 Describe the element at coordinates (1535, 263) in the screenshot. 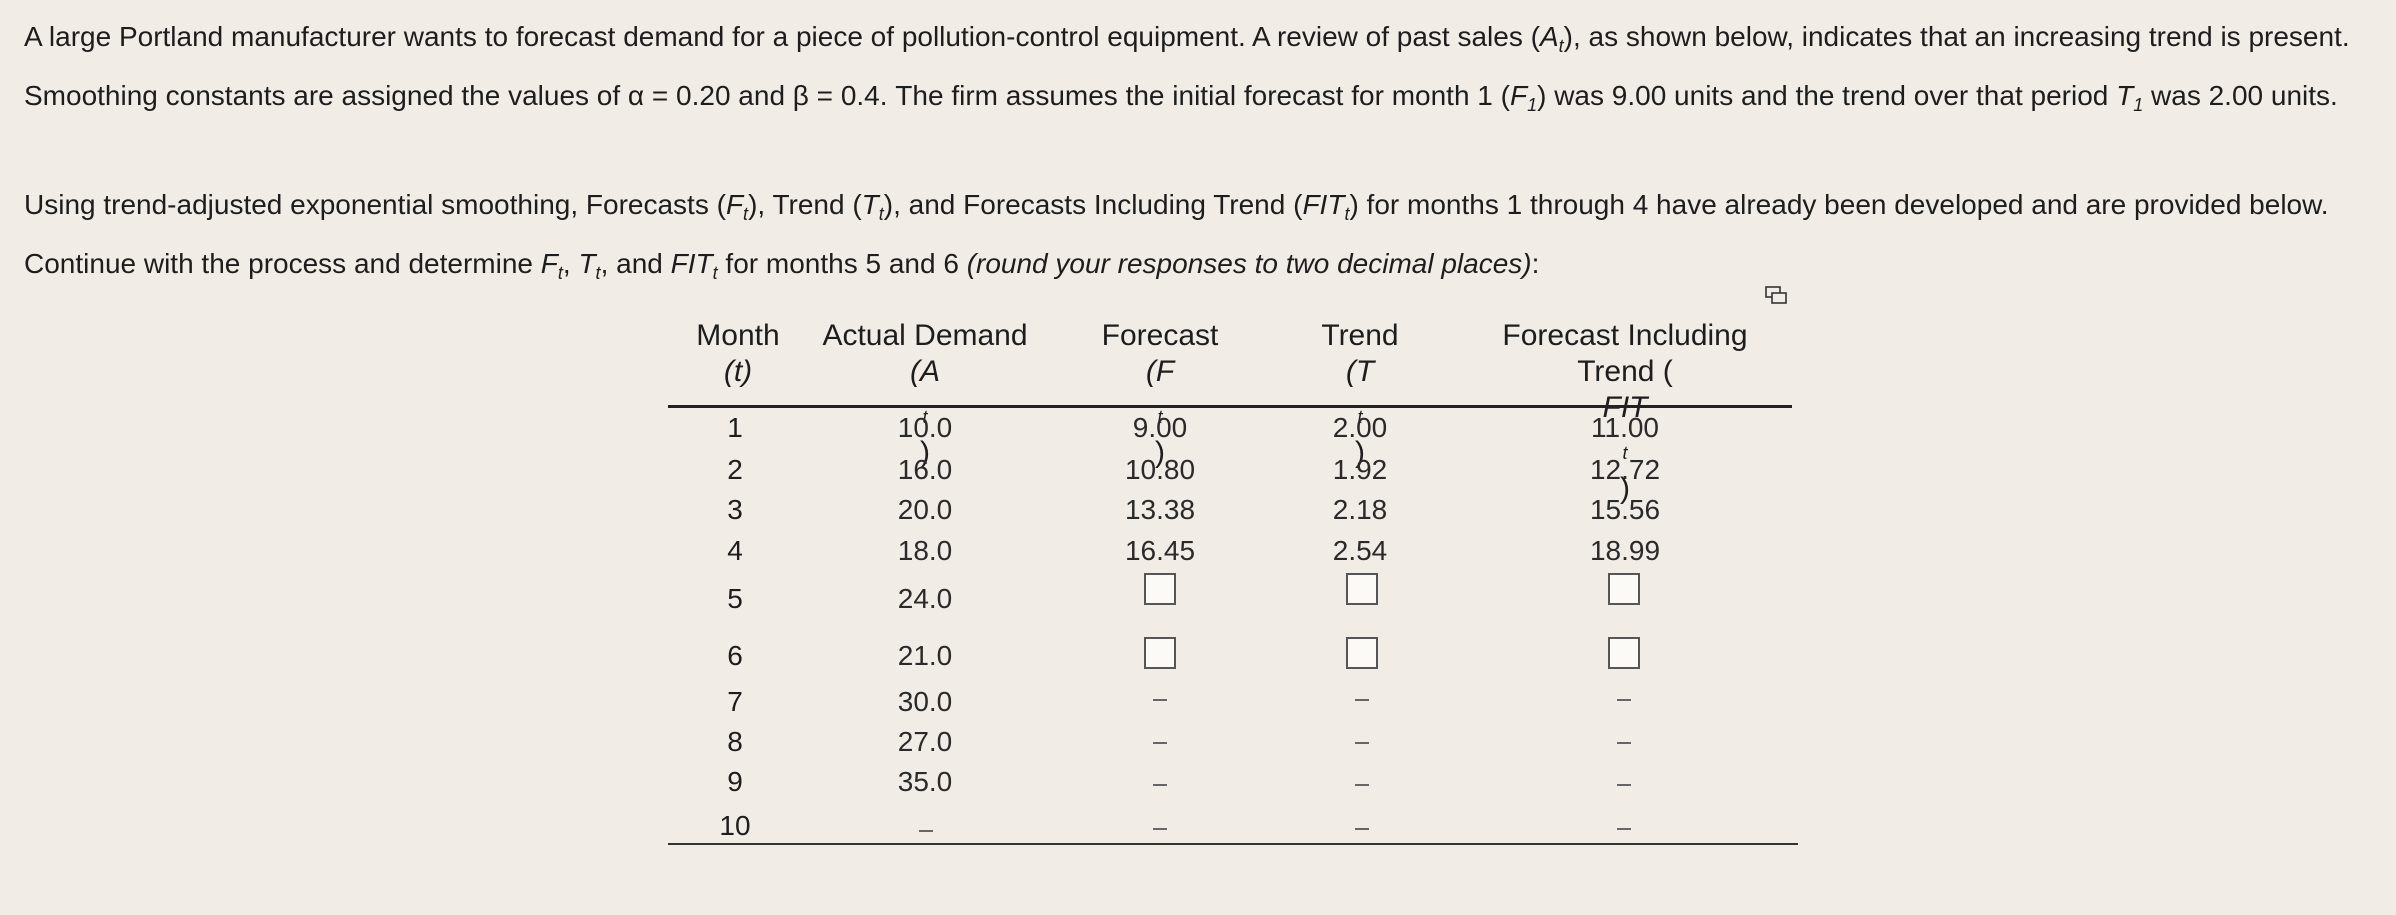

I see `p2-text-8: :` at that location.